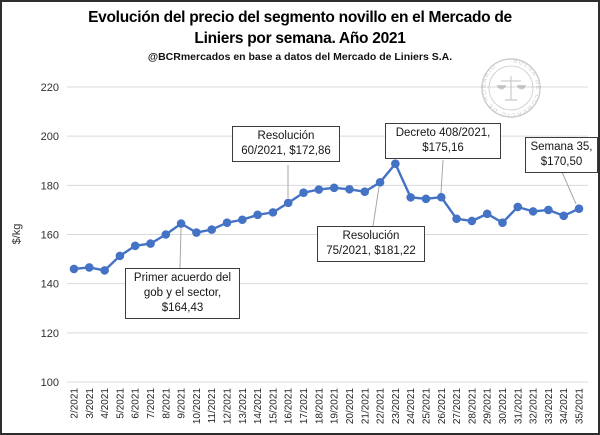 The image size is (600, 435). I want to click on x-axis-tick-label: 18/2021, so click(319, 406).